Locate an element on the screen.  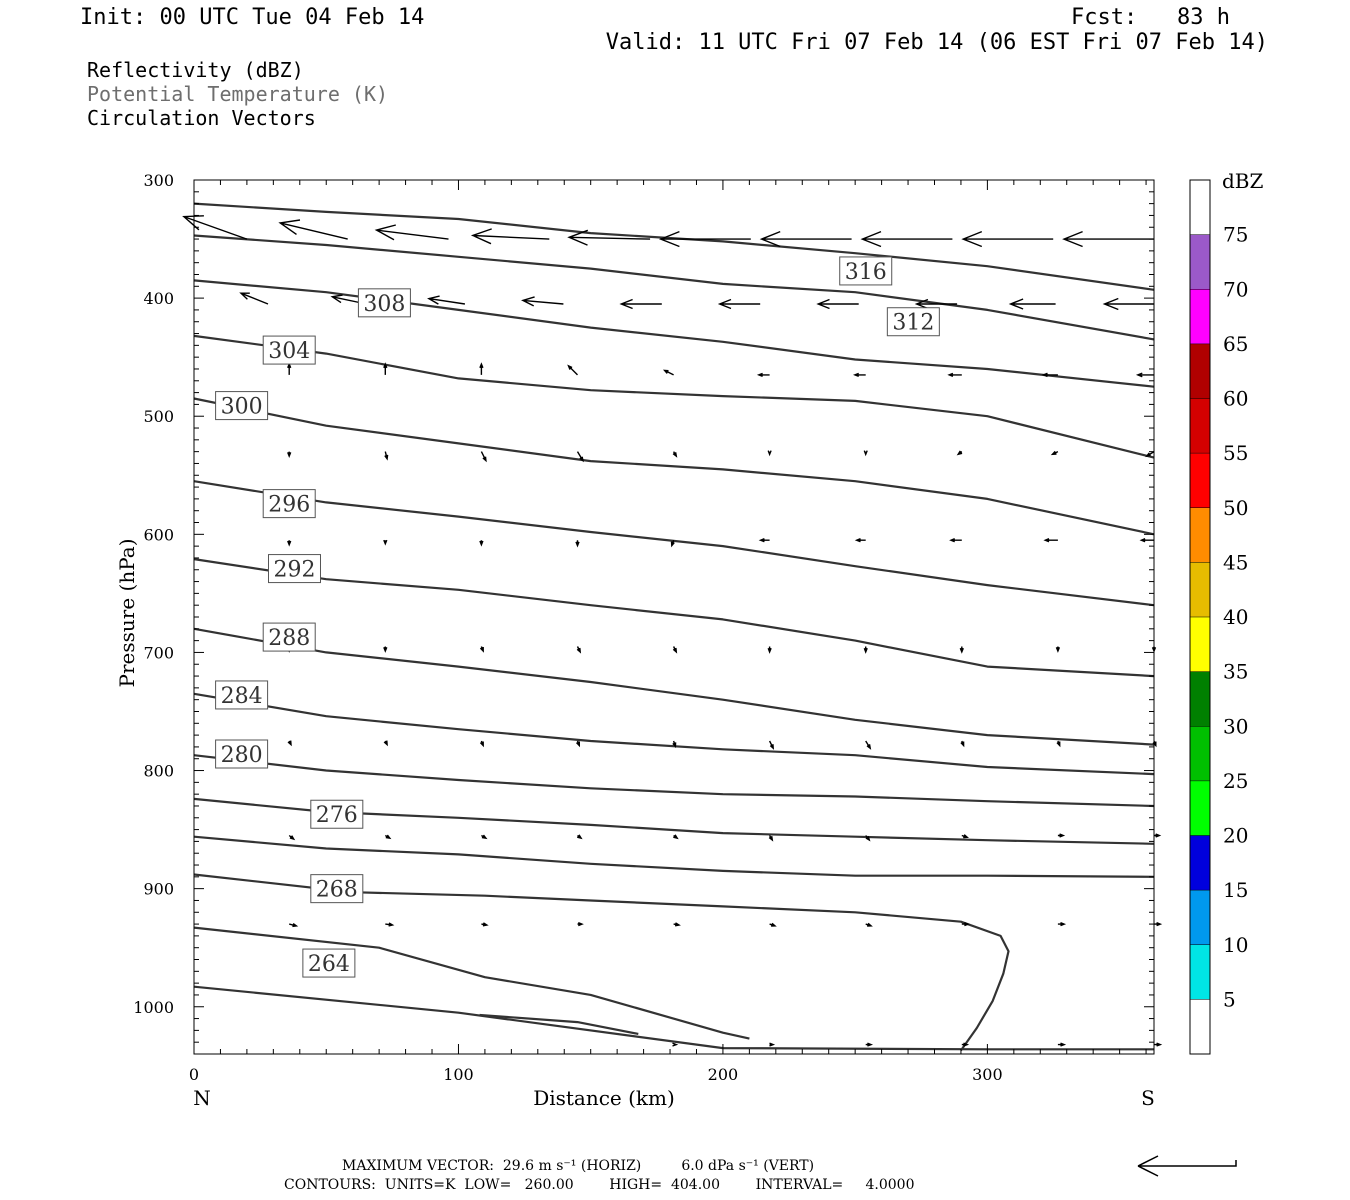
init-time: Init: 00 UTC Tue 04 Feb 14 is located at coordinates (252, 17).